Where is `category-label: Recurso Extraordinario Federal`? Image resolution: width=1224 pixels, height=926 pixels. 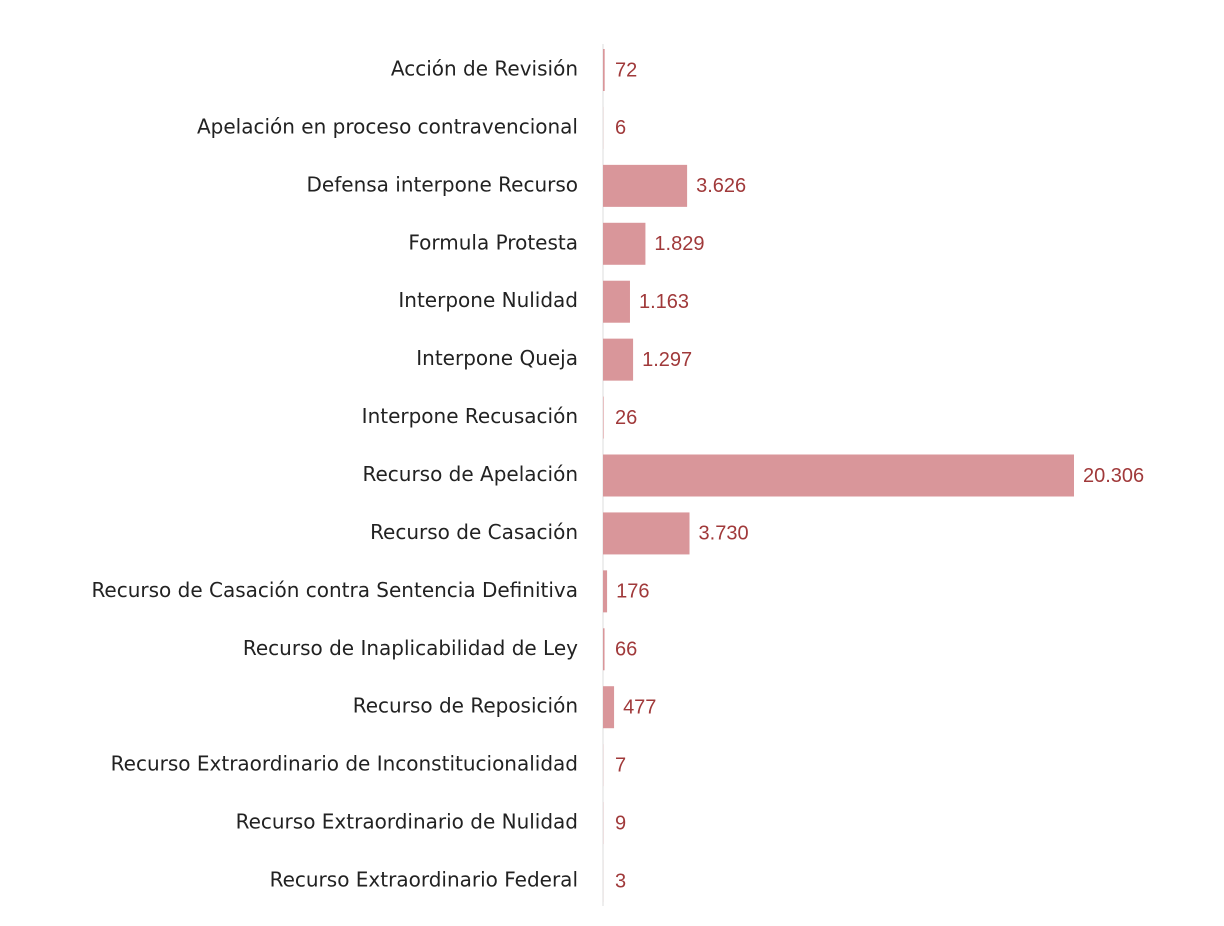
category-label: Recurso Extraordinario Federal is located at coordinates (424, 880).